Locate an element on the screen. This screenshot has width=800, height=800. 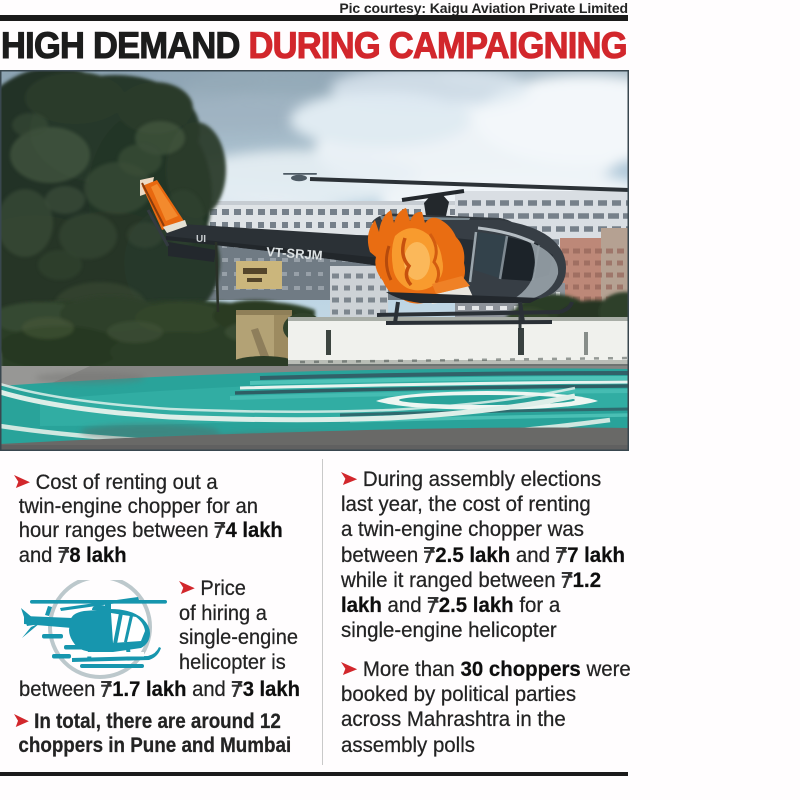
svg-text: VT-SRJM is located at coordinates (294, 253).